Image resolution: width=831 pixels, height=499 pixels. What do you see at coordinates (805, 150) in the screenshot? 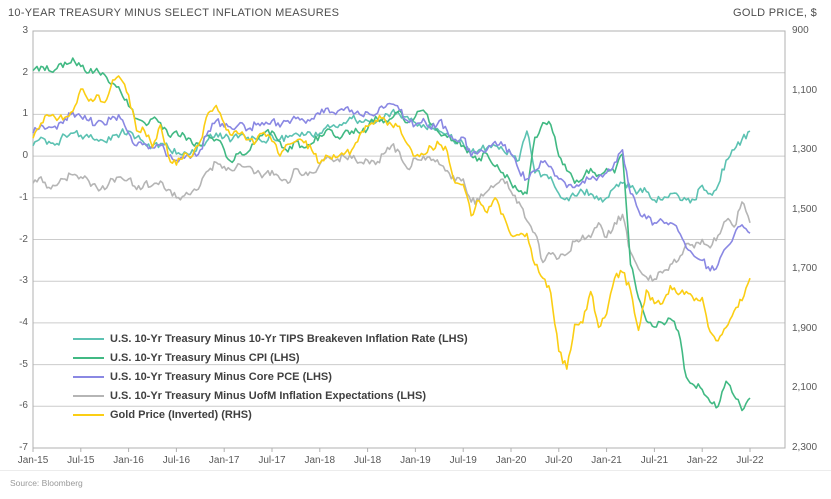
I see `right-axis-tick-label: 1,300` at bounding box center [805, 150].